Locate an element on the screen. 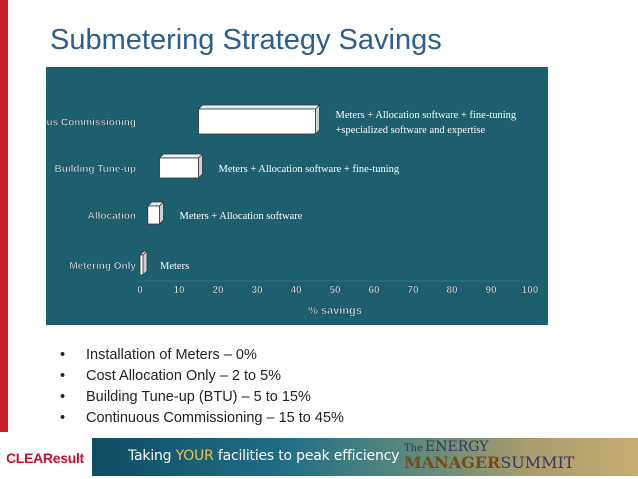 The width and height of the screenshot is (638, 479). category-label: Building Tune-up is located at coordinates (95, 169).